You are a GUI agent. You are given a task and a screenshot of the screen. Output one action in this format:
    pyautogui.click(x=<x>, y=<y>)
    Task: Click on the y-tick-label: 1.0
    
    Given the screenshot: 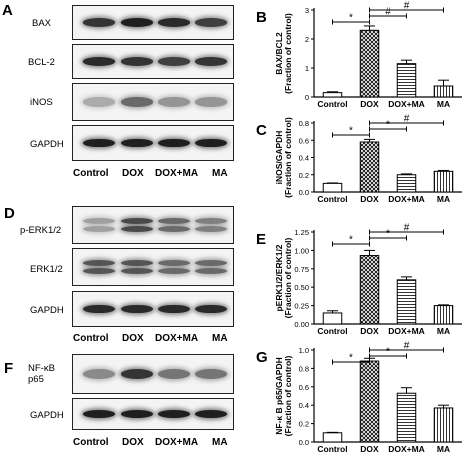 What is the action you would take?
    pyautogui.click(x=304, y=350)
    